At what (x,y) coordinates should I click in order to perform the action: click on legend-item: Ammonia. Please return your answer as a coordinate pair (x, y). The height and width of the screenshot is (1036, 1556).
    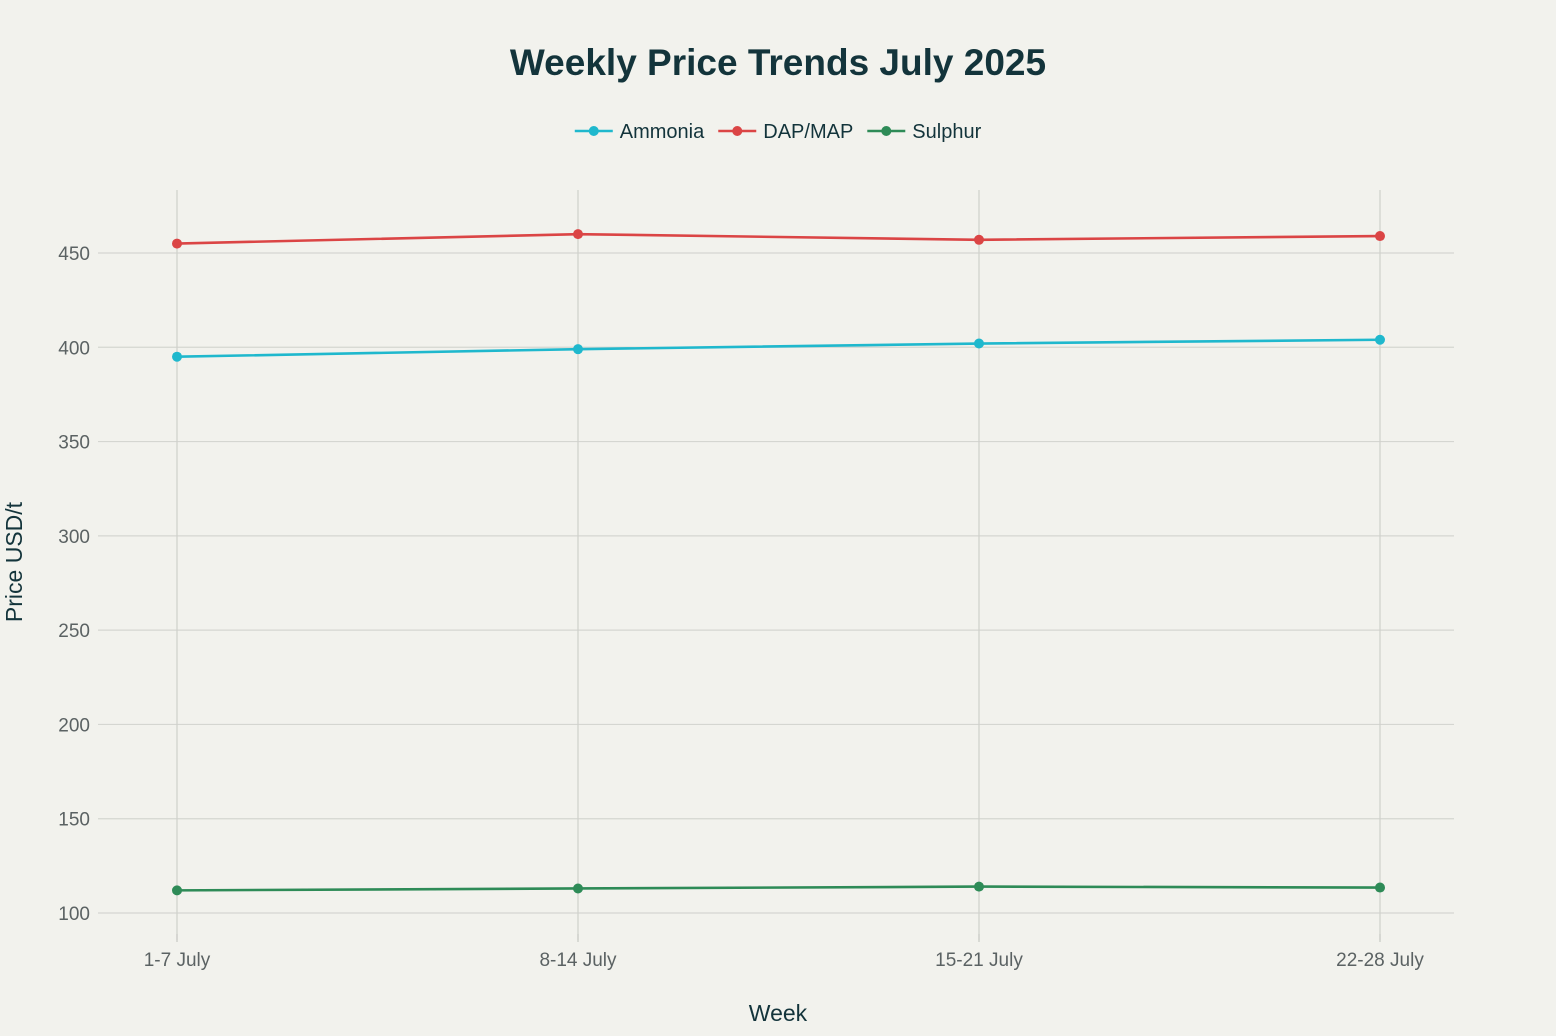
    Looking at the image, I should click on (639, 132).